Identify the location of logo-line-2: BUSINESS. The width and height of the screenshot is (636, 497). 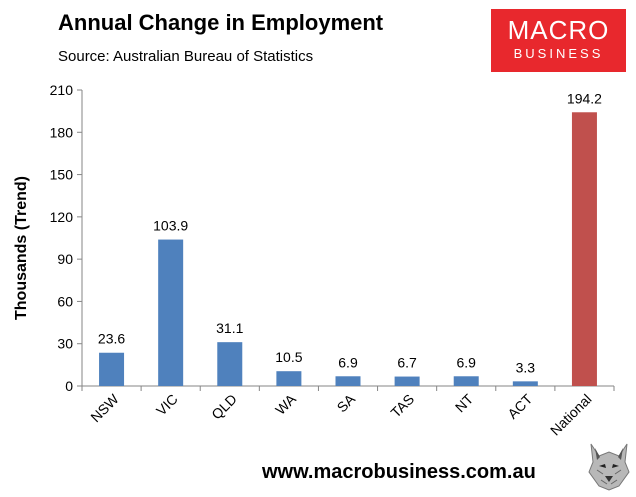
(558, 53).